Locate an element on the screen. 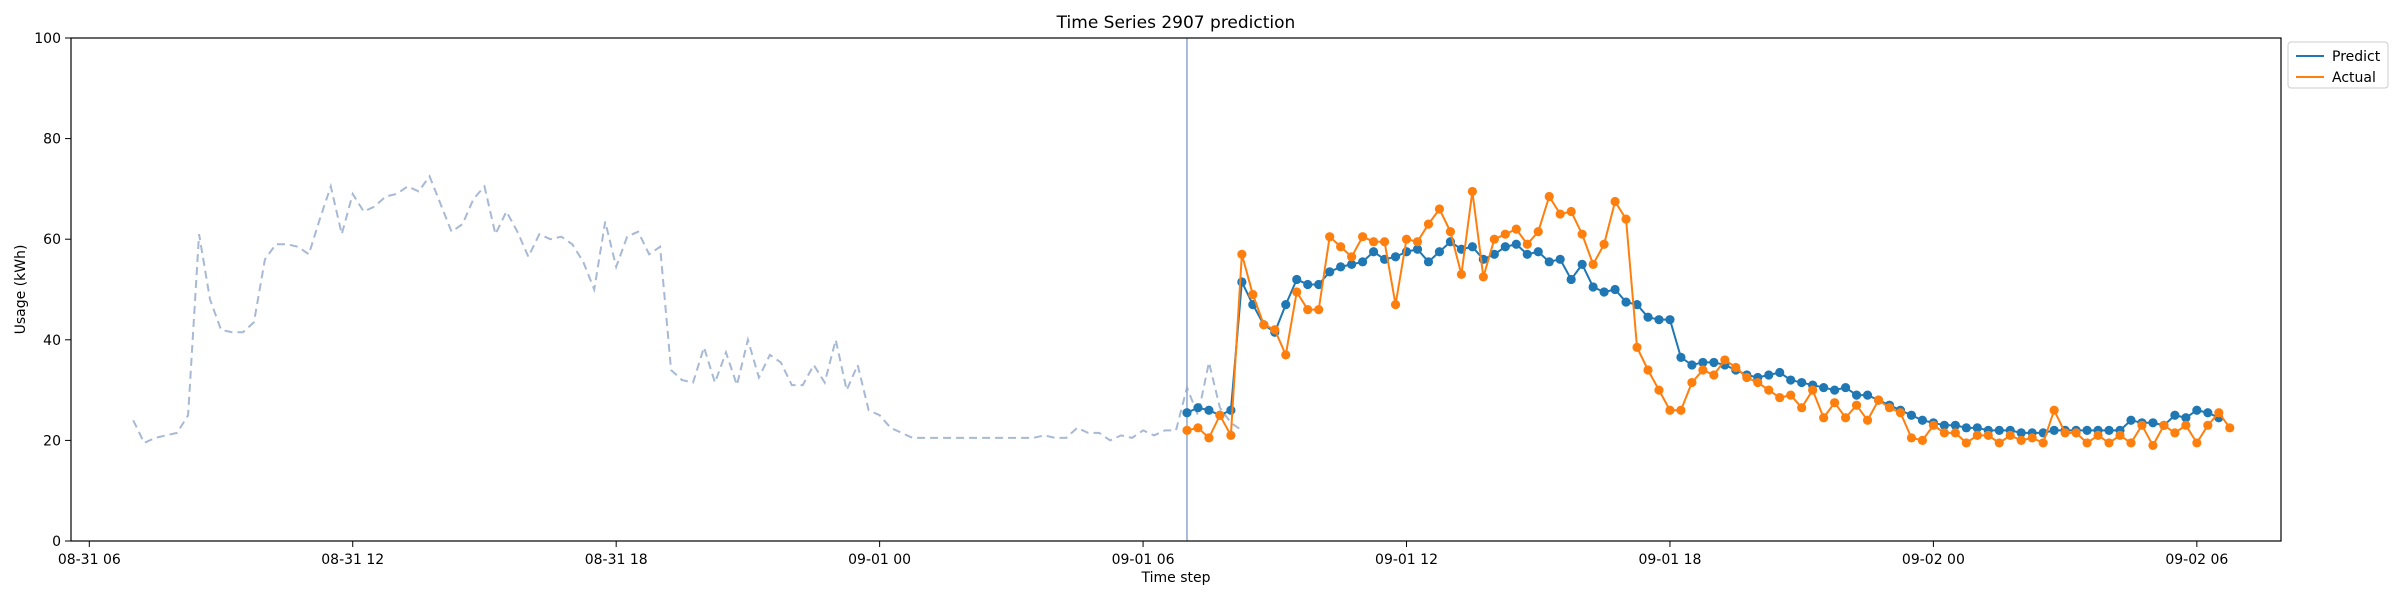 The height and width of the screenshot is (600, 2400). x-tick-label: 09-01 06 is located at coordinates (1143, 560).